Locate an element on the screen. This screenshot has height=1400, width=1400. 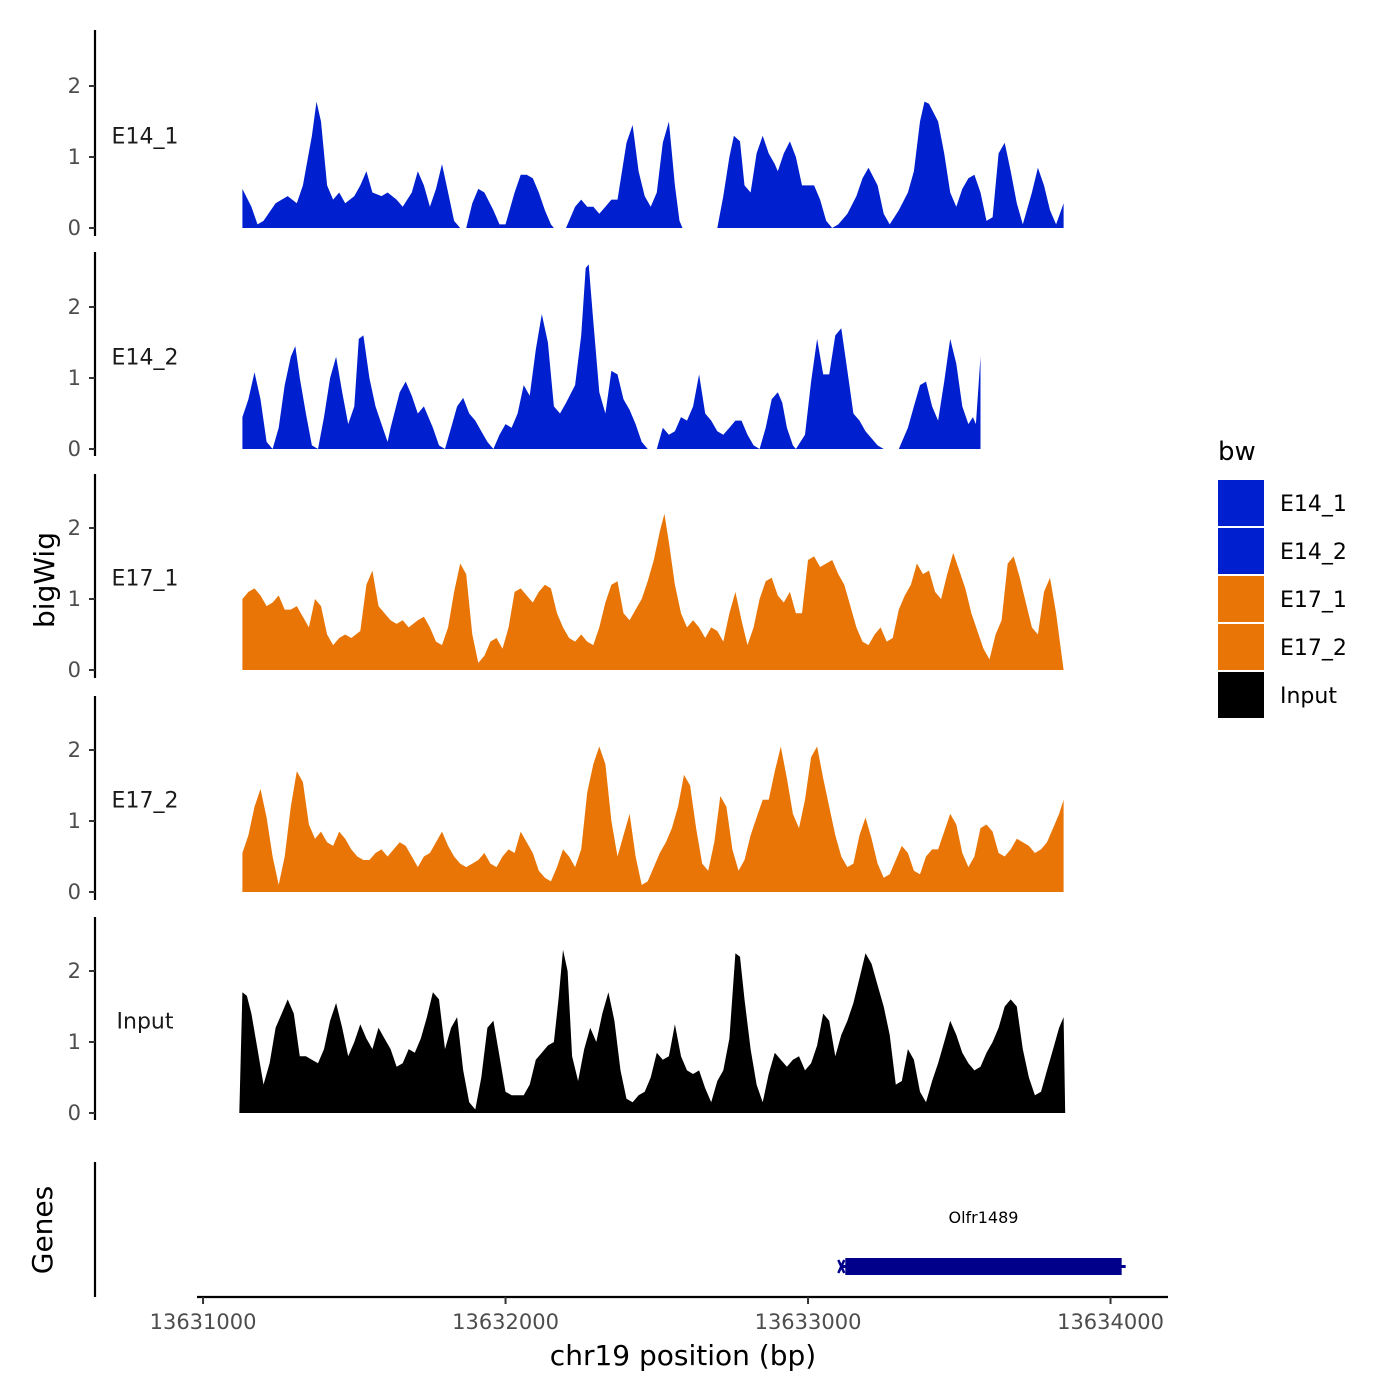
track-label-E17_1: E17_1 is located at coordinates (145, 579).